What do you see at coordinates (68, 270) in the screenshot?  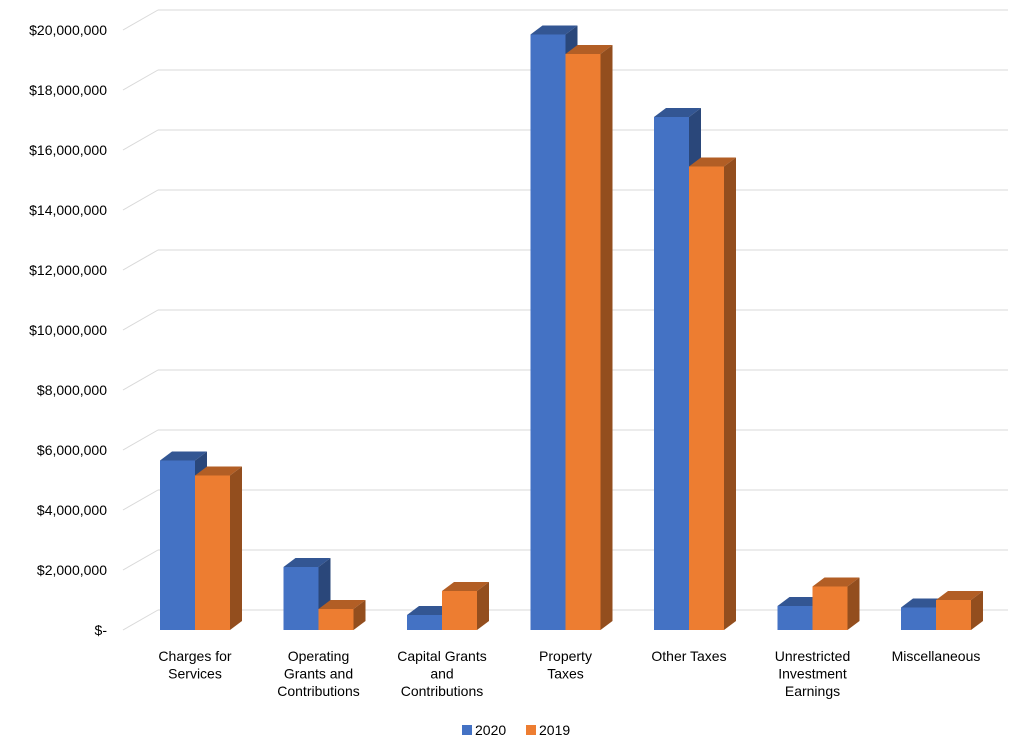 I see `y-tick-label: $12,000,000` at bounding box center [68, 270].